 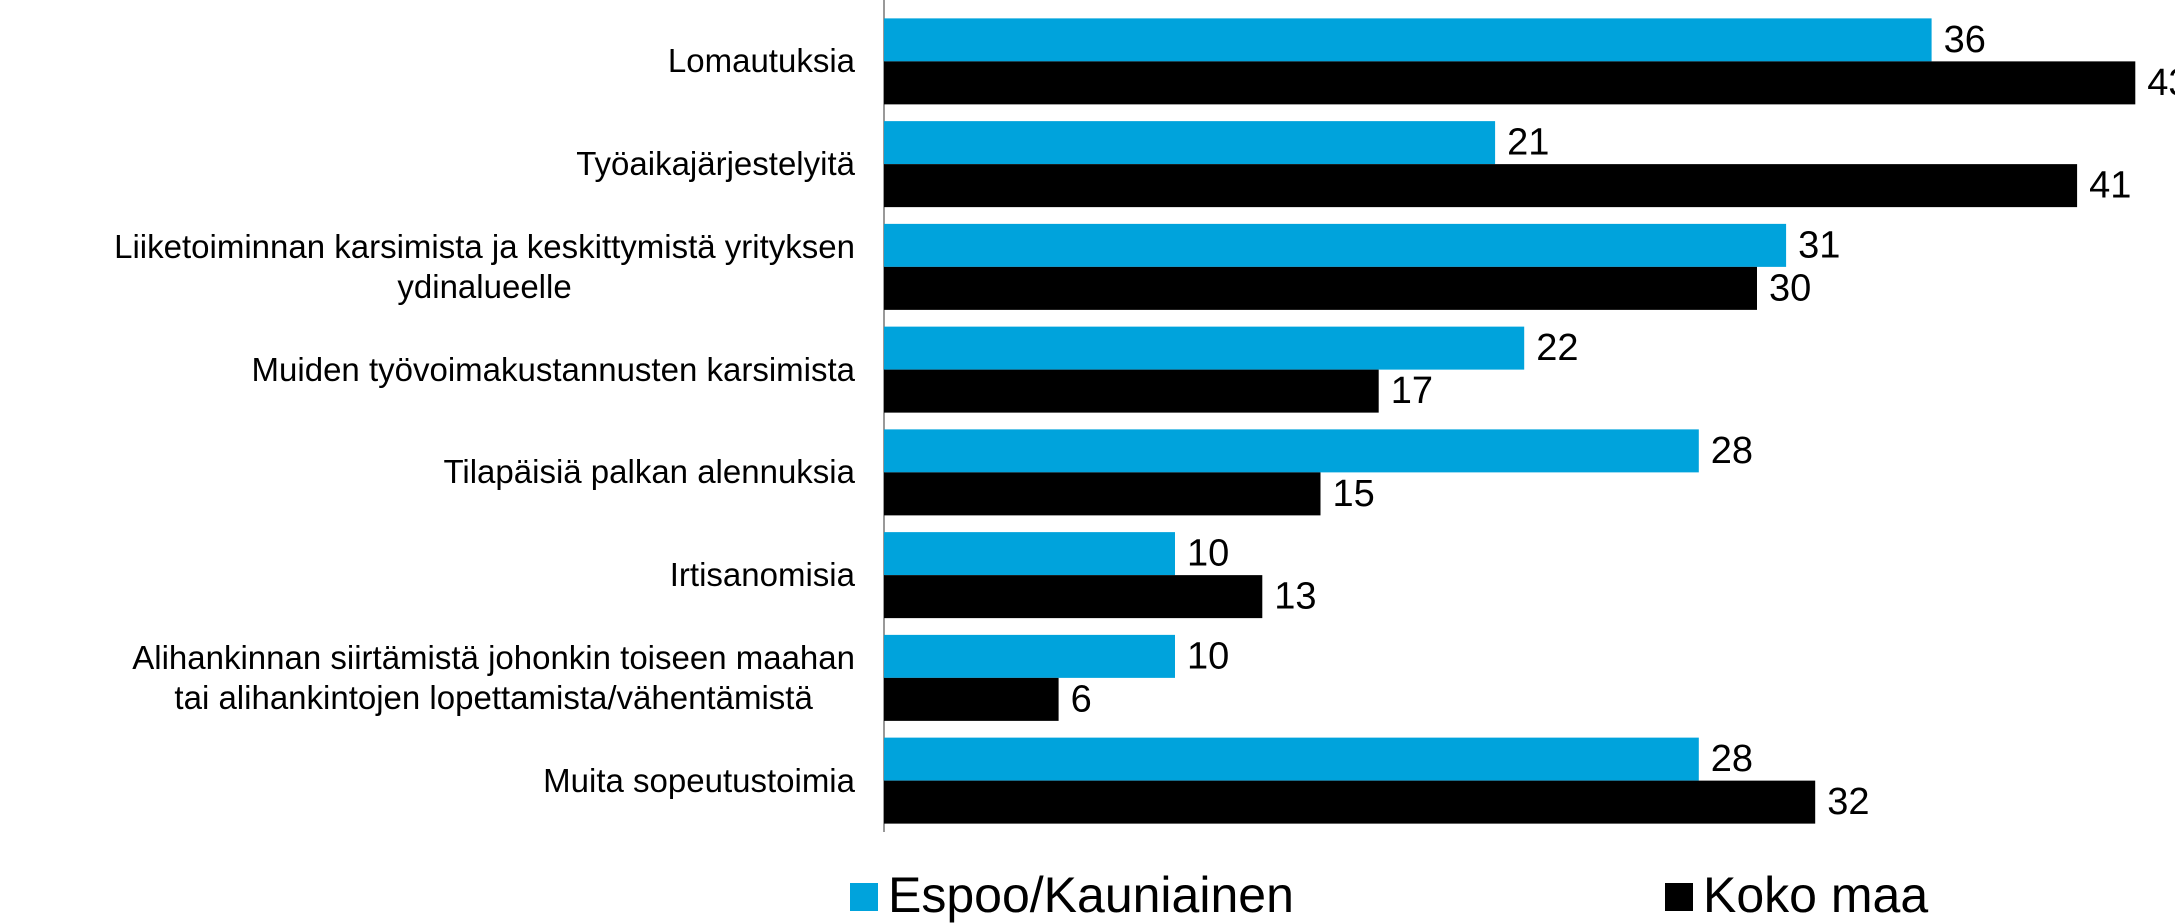 I want to click on data-label: 32, so click(x=1848, y=802).